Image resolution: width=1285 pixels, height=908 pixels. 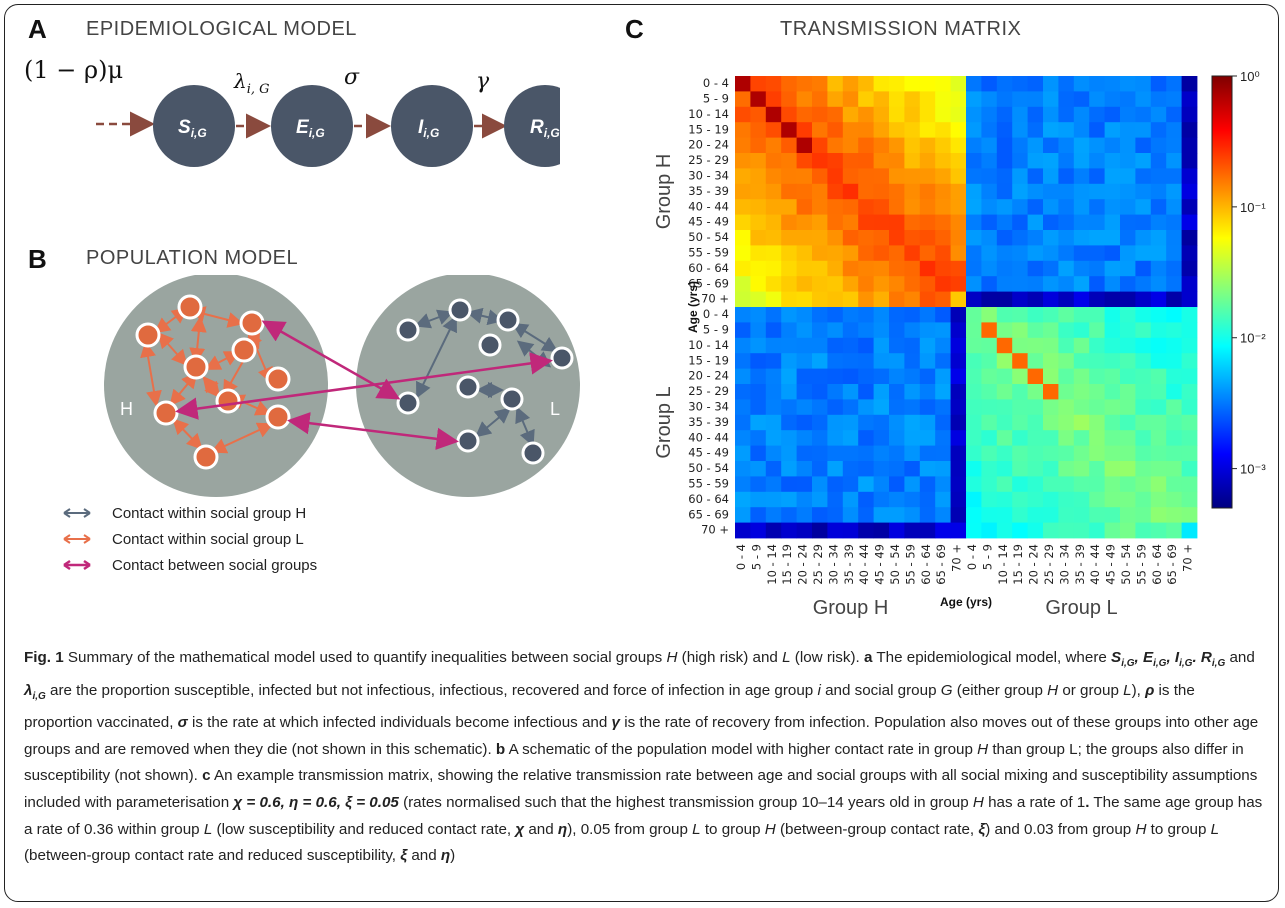 What do you see at coordinates (221, 29) in the screenshot?
I see `panel-a-title: EPIDEMIOLOGICAL MODEL` at bounding box center [221, 29].